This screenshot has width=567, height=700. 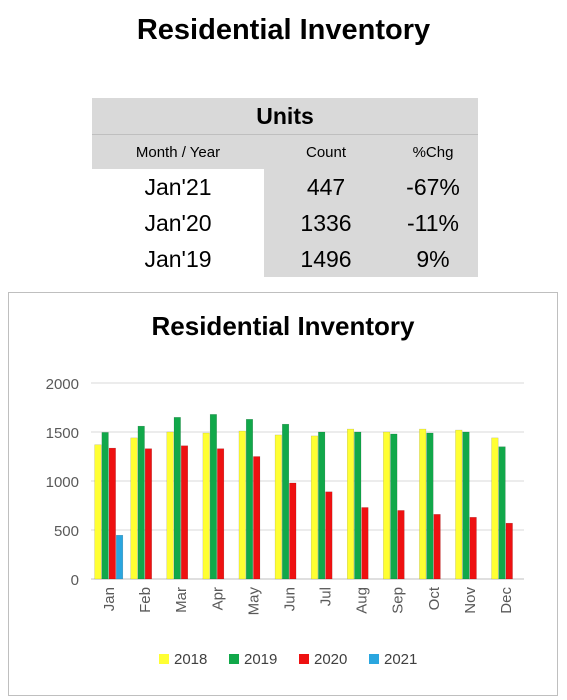 What do you see at coordinates (62, 482) in the screenshot?
I see `y-tick-label: 1000` at bounding box center [62, 482].